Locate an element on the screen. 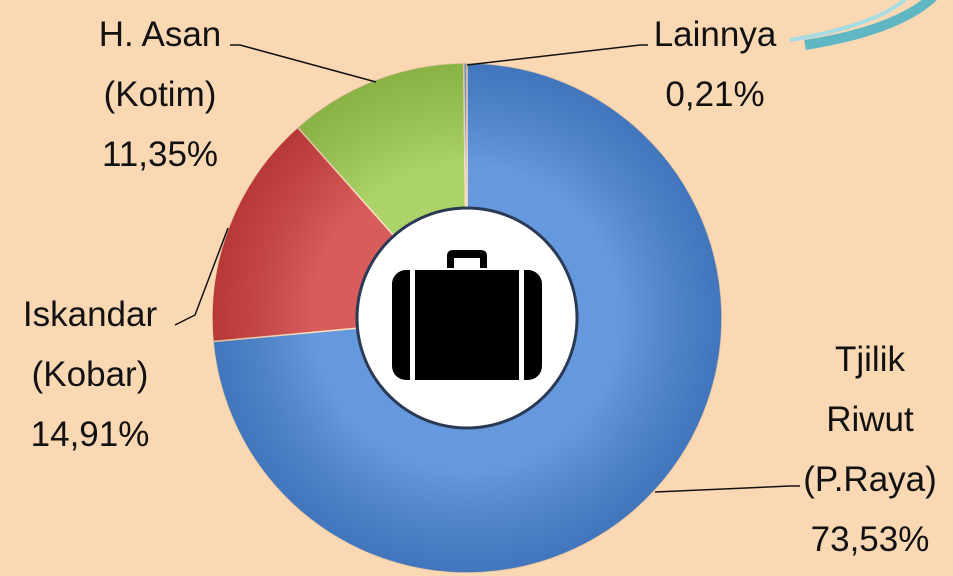 The width and height of the screenshot is (953, 576). slice-label: H. Asan (Kotim) 11,35% is located at coordinates (160, 95).